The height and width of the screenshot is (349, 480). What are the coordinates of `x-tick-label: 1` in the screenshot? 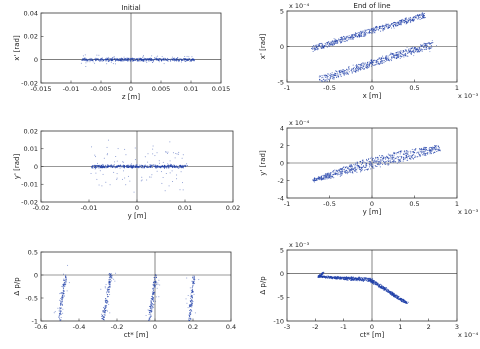 It's located at (457, 204).